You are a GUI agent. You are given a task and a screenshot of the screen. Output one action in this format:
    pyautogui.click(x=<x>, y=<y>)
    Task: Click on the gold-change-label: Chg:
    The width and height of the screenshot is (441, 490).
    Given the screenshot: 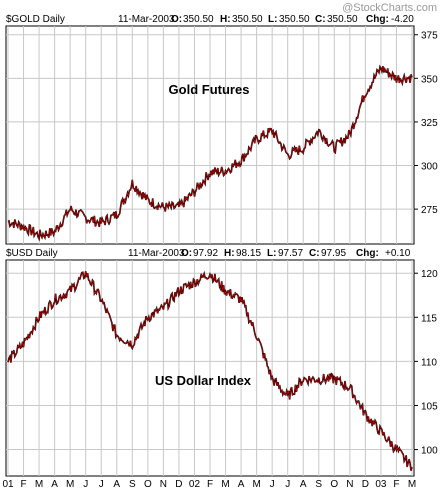 What is the action you would take?
    pyautogui.click(x=377, y=19)
    